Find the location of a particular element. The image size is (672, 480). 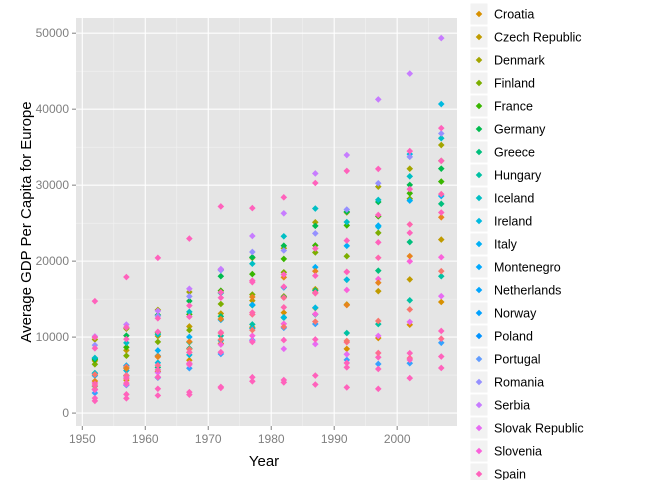

x-tick-label: 1990 is located at coordinates (334, 439).